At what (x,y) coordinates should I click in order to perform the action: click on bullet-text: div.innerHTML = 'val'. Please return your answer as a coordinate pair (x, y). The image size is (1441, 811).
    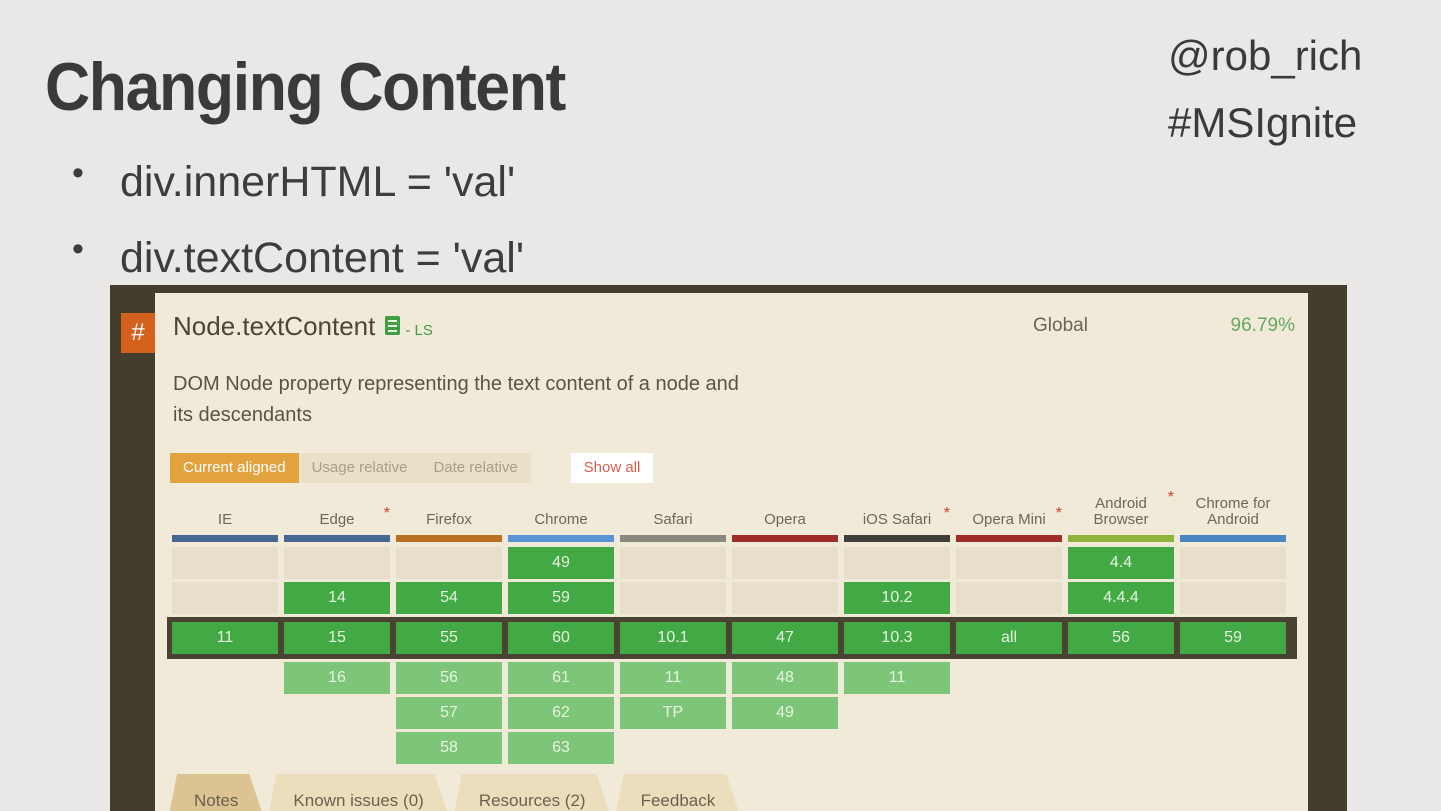
    Looking at the image, I should click on (318, 182).